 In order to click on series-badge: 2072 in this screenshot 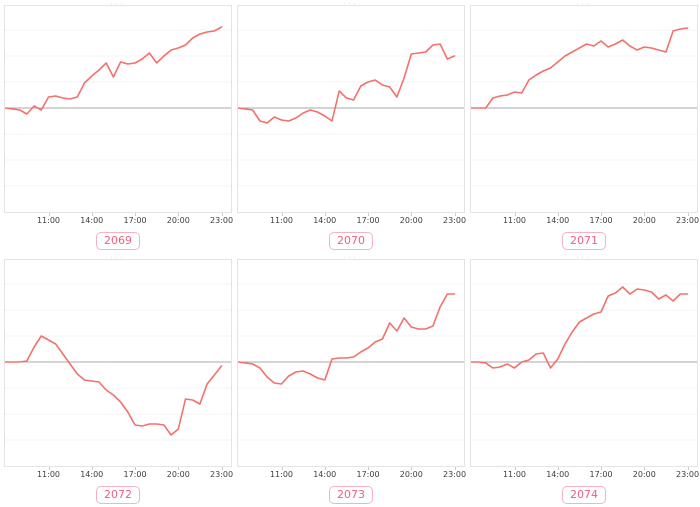, I will do `click(118, 495)`.